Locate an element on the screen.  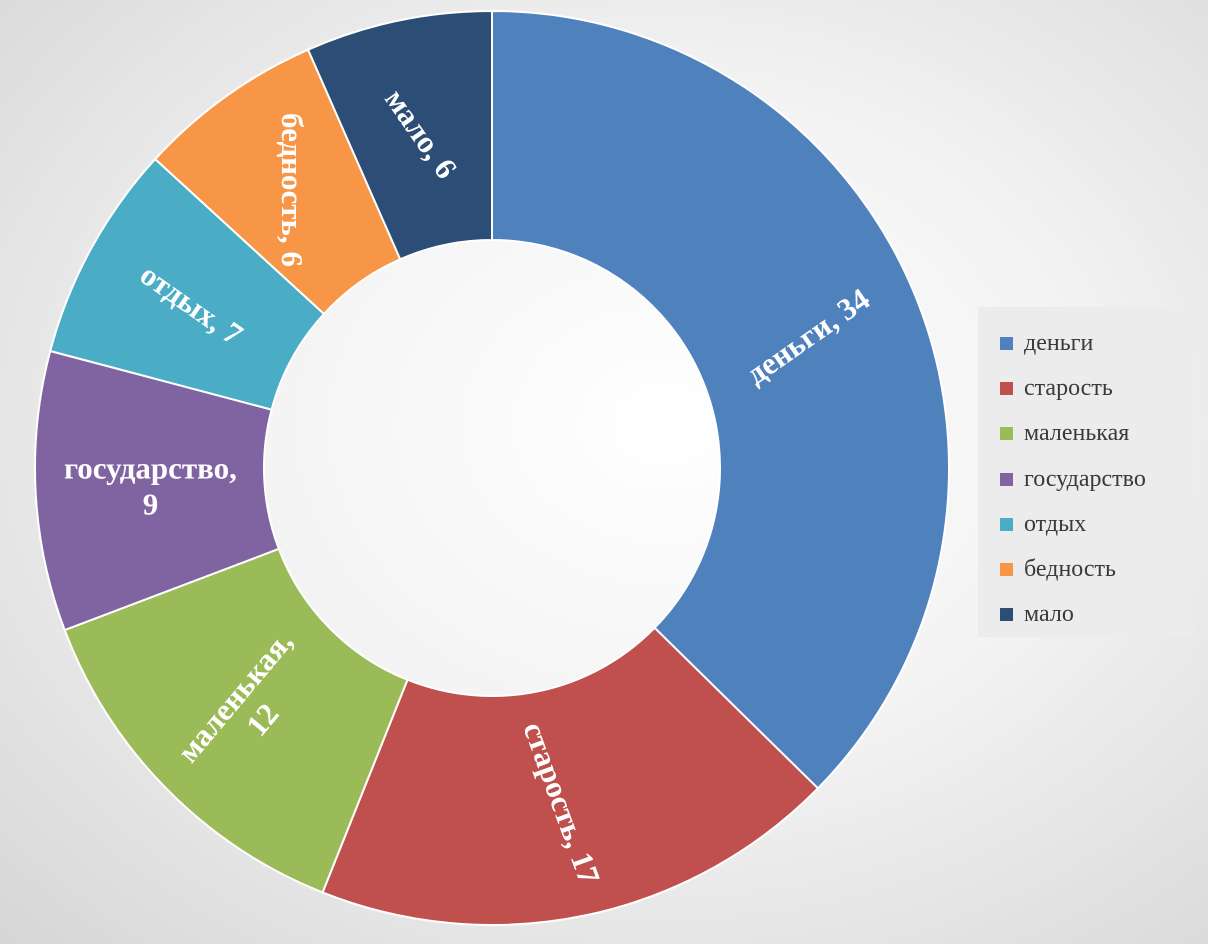
legend-item-otdykh: отдых is located at coordinates (1096, 524).